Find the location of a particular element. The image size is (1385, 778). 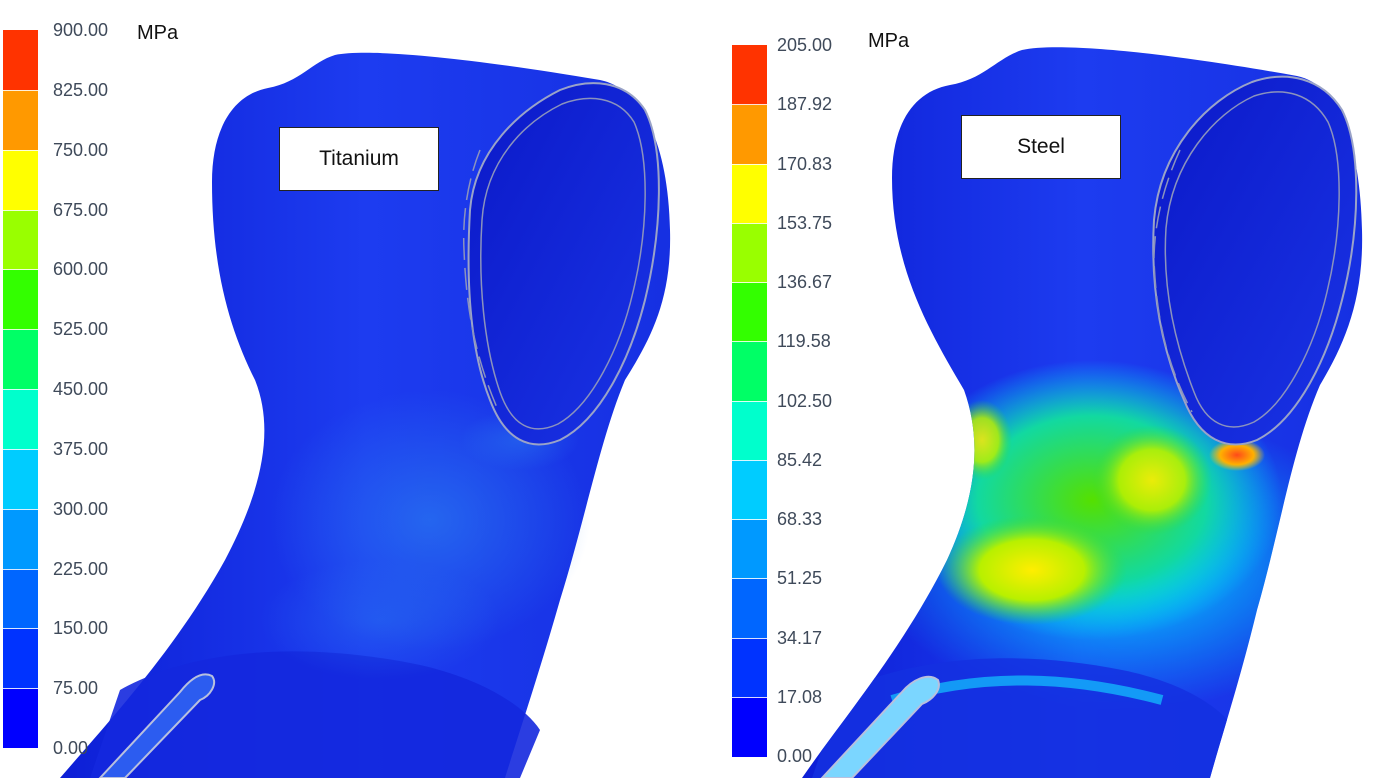

legend-tick-label: 75.00 is located at coordinates (76, 688).